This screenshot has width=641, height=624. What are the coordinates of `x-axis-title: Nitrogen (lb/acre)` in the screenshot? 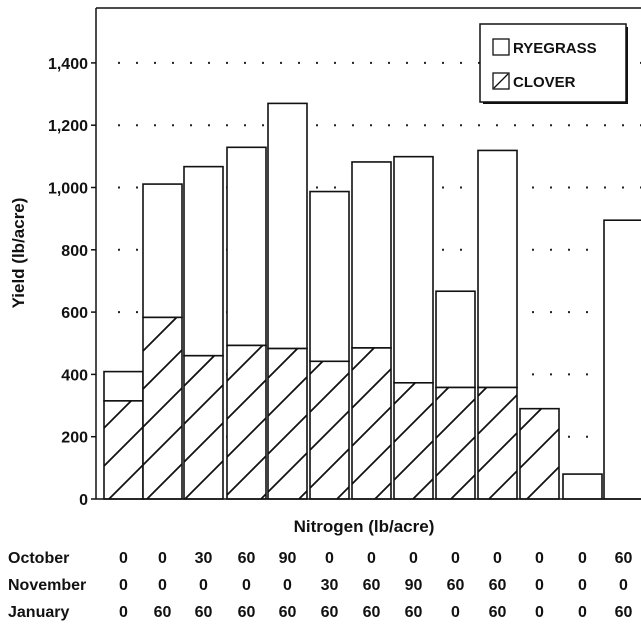 It's located at (364, 526).